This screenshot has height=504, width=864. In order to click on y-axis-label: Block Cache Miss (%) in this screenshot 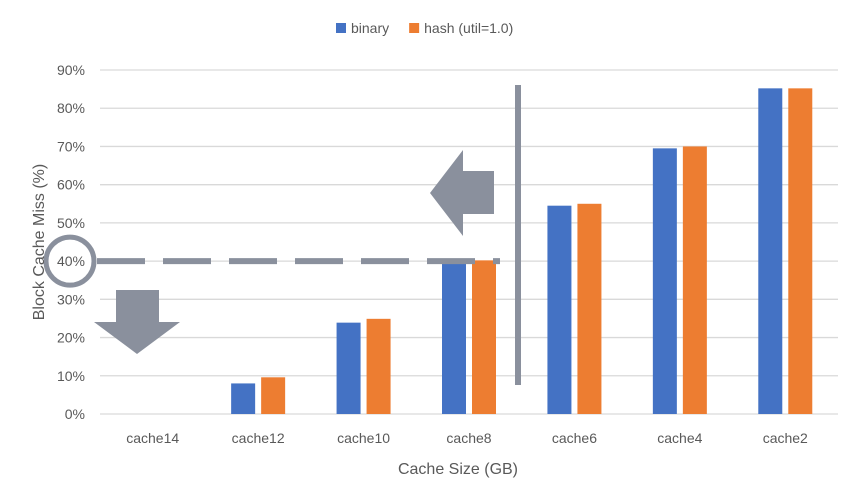, I will do `click(39, 242)`.